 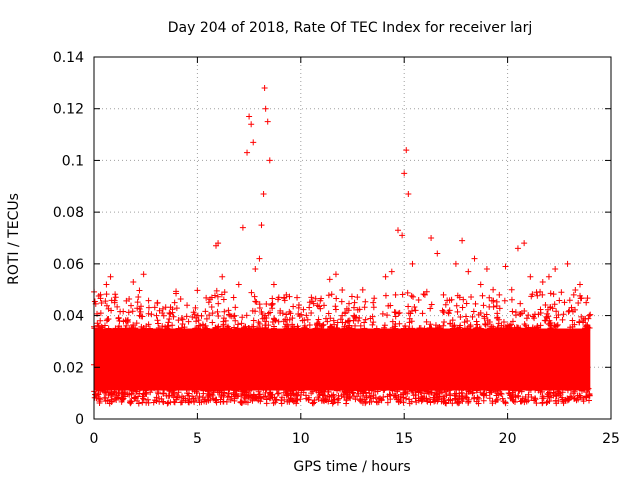 I want to click on x-tick-label: 25, so click(x=611, y=439).